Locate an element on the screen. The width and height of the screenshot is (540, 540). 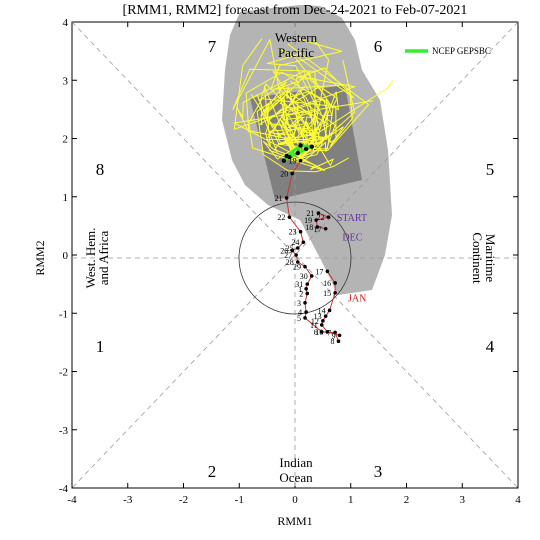
month-label: JAN is located at coordinates (357, 299).